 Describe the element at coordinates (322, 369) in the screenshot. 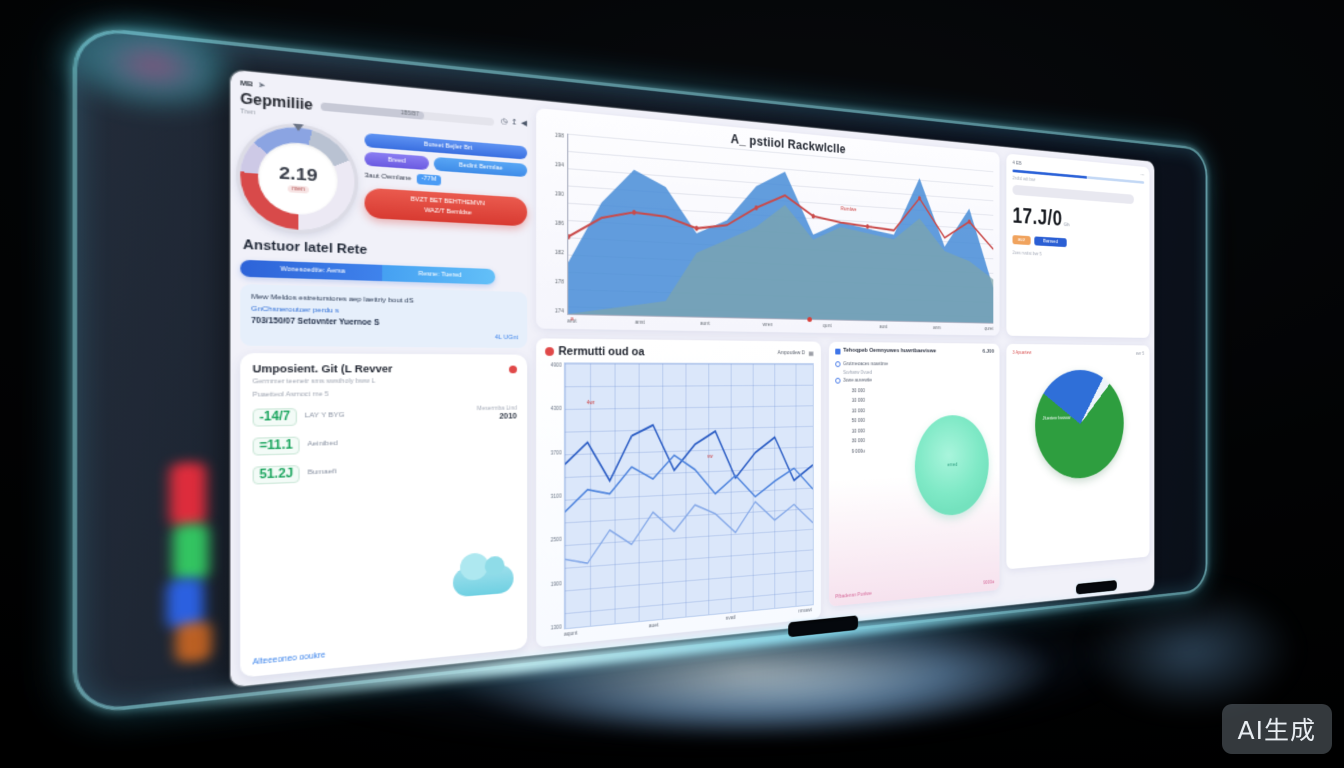

I see `report-title: Umposient. Git (L Revver` at that location.